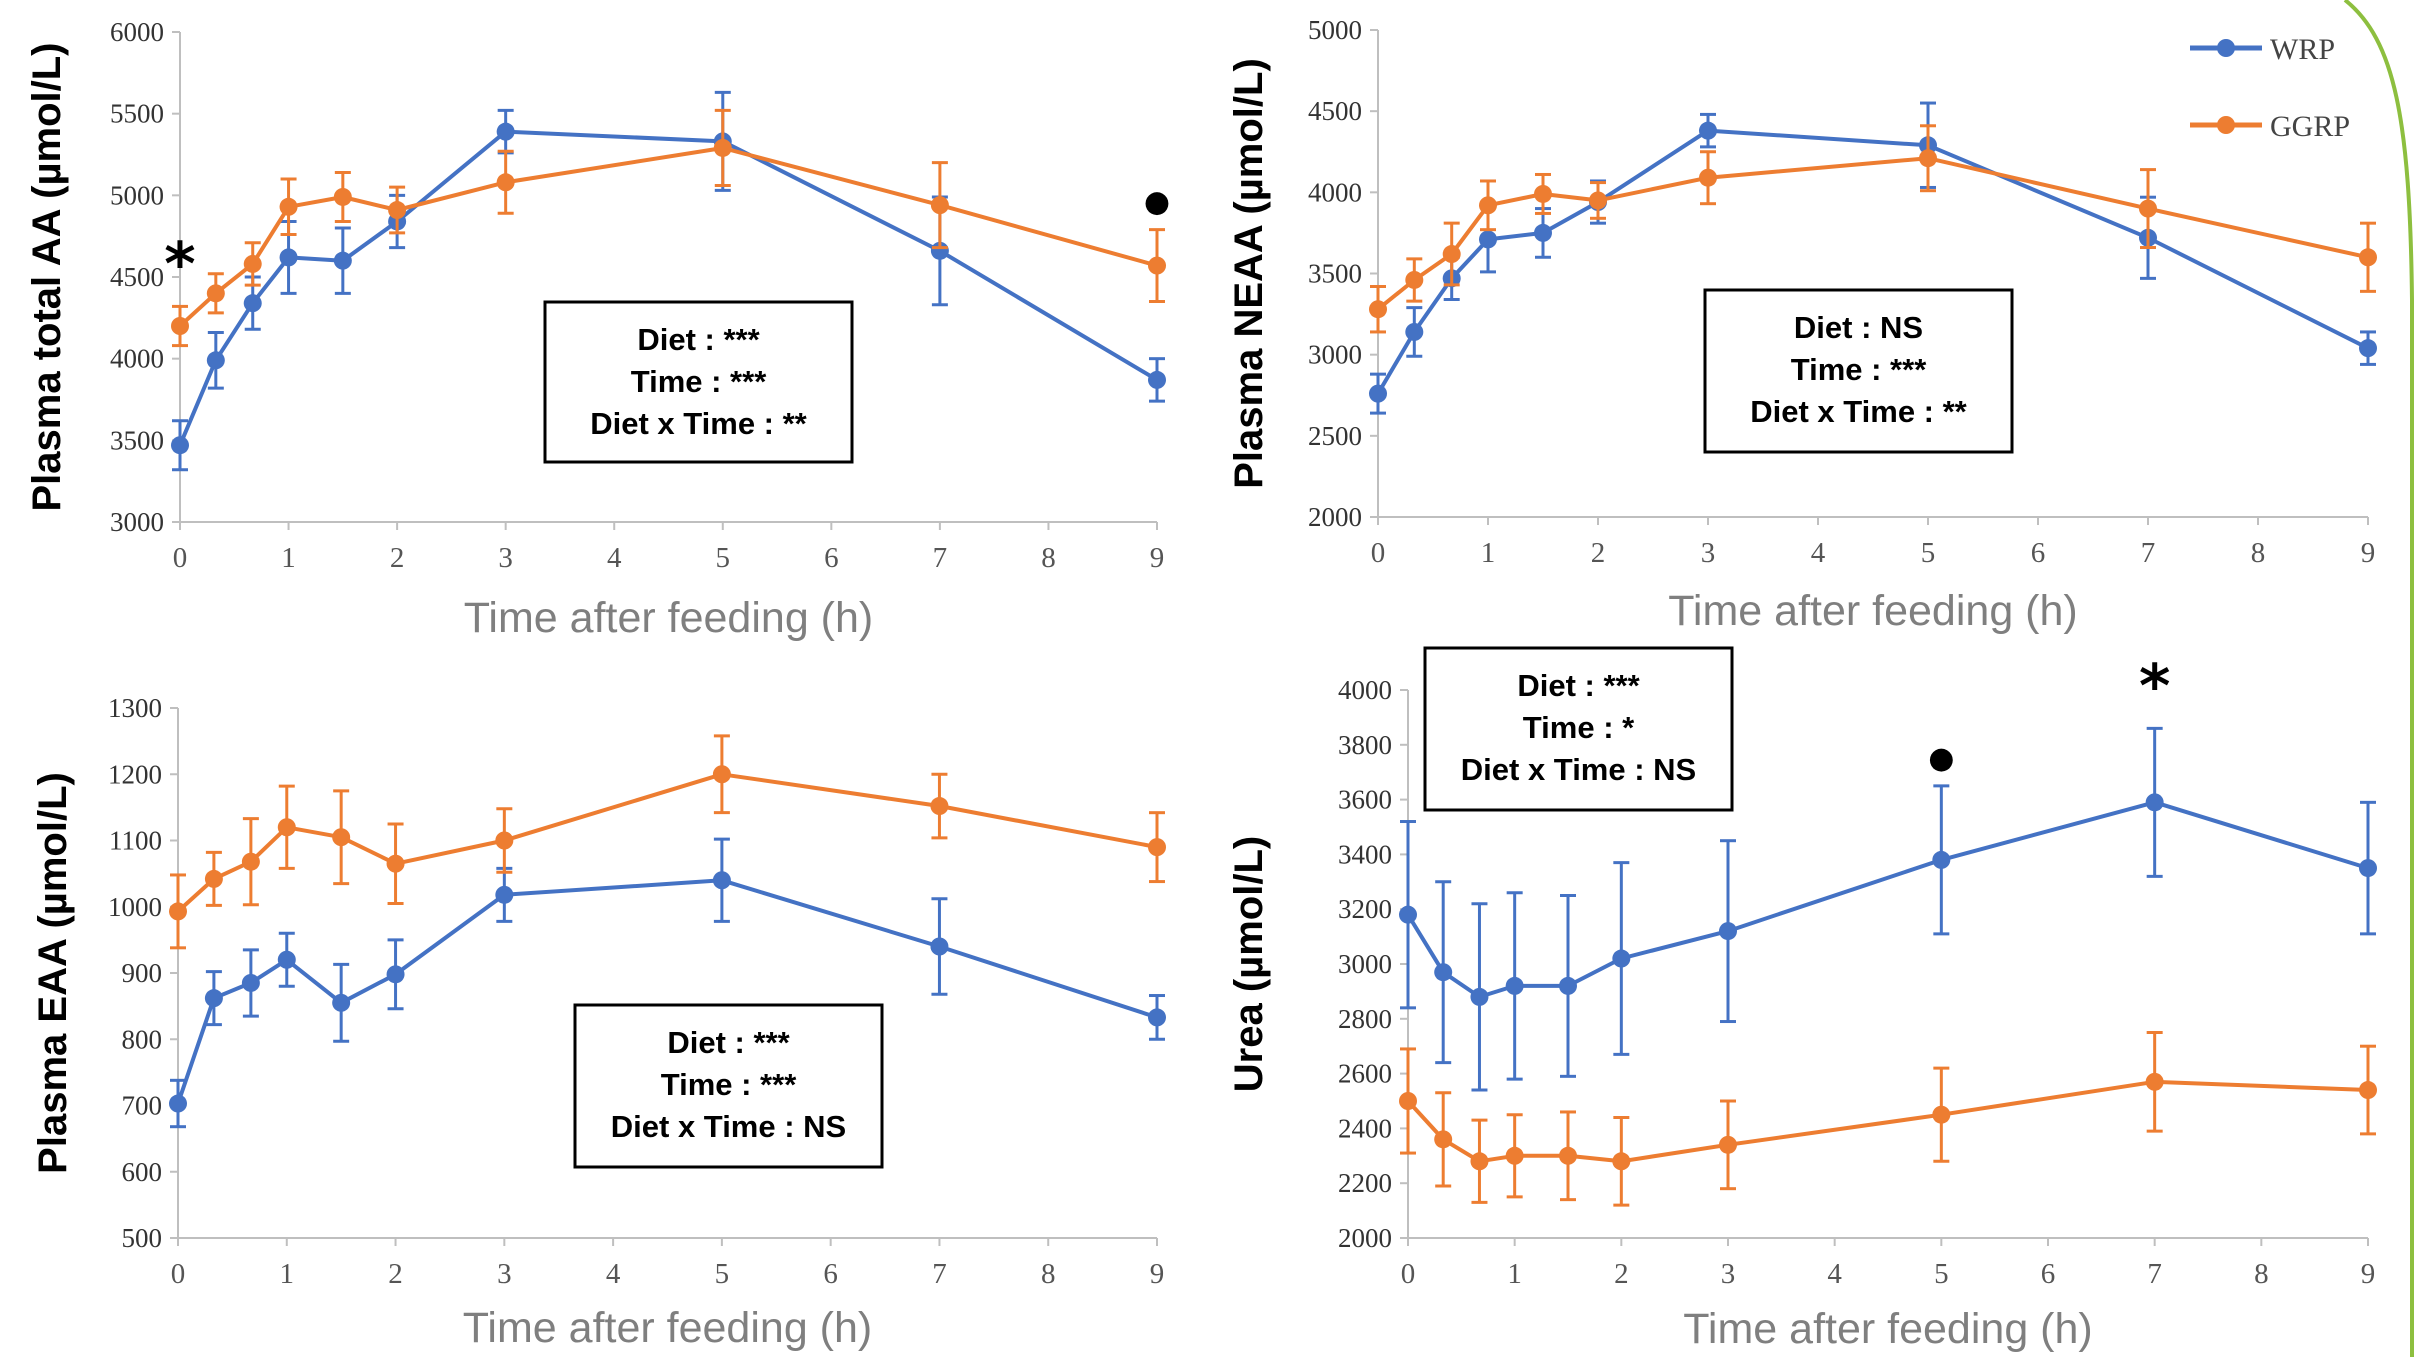  Describe the element at coordinates (2378, 678) in the screenshot. I see `decorative-arc` at that location.